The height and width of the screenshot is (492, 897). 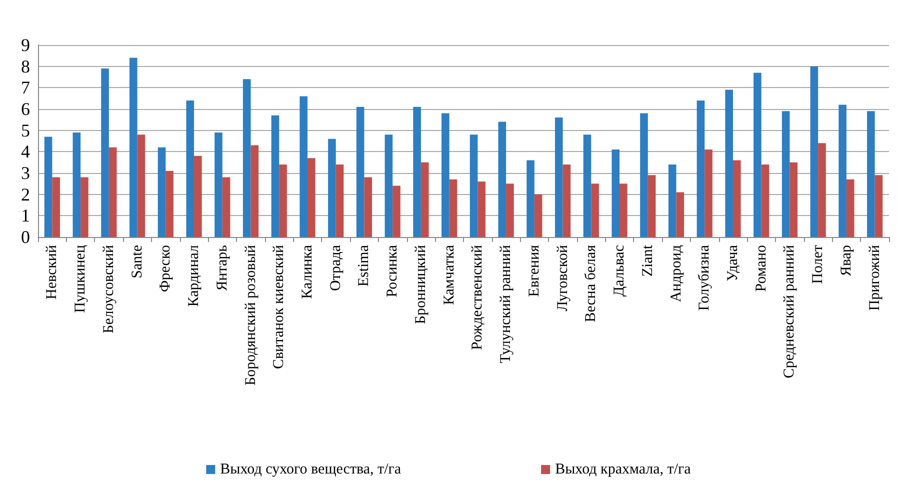 What do you see at coordinates (420, 284) in the screenshot?
I see `x-tick-label: Бронницкий` at bounding box center [420, 284].